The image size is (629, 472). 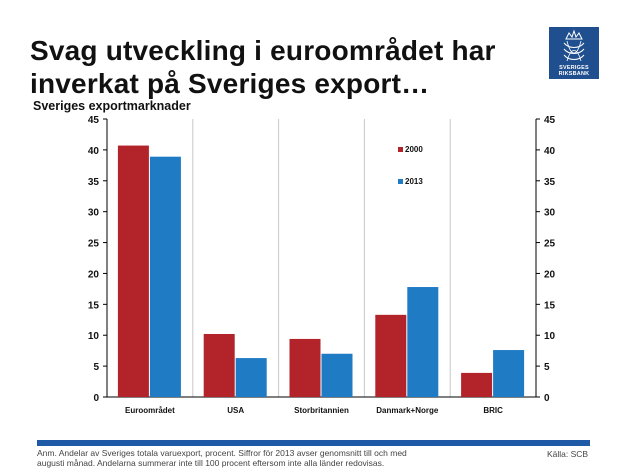 What do you see at coordinates (94, 305) in the screenshot?
I see `left-tick-label: 15` at bounding box center [94, 305].